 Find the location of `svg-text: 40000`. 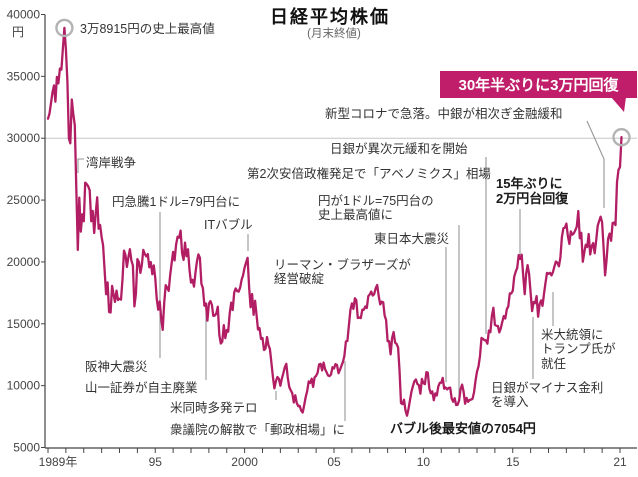

svg-text: 40000 is located at coordinates (24, 15).